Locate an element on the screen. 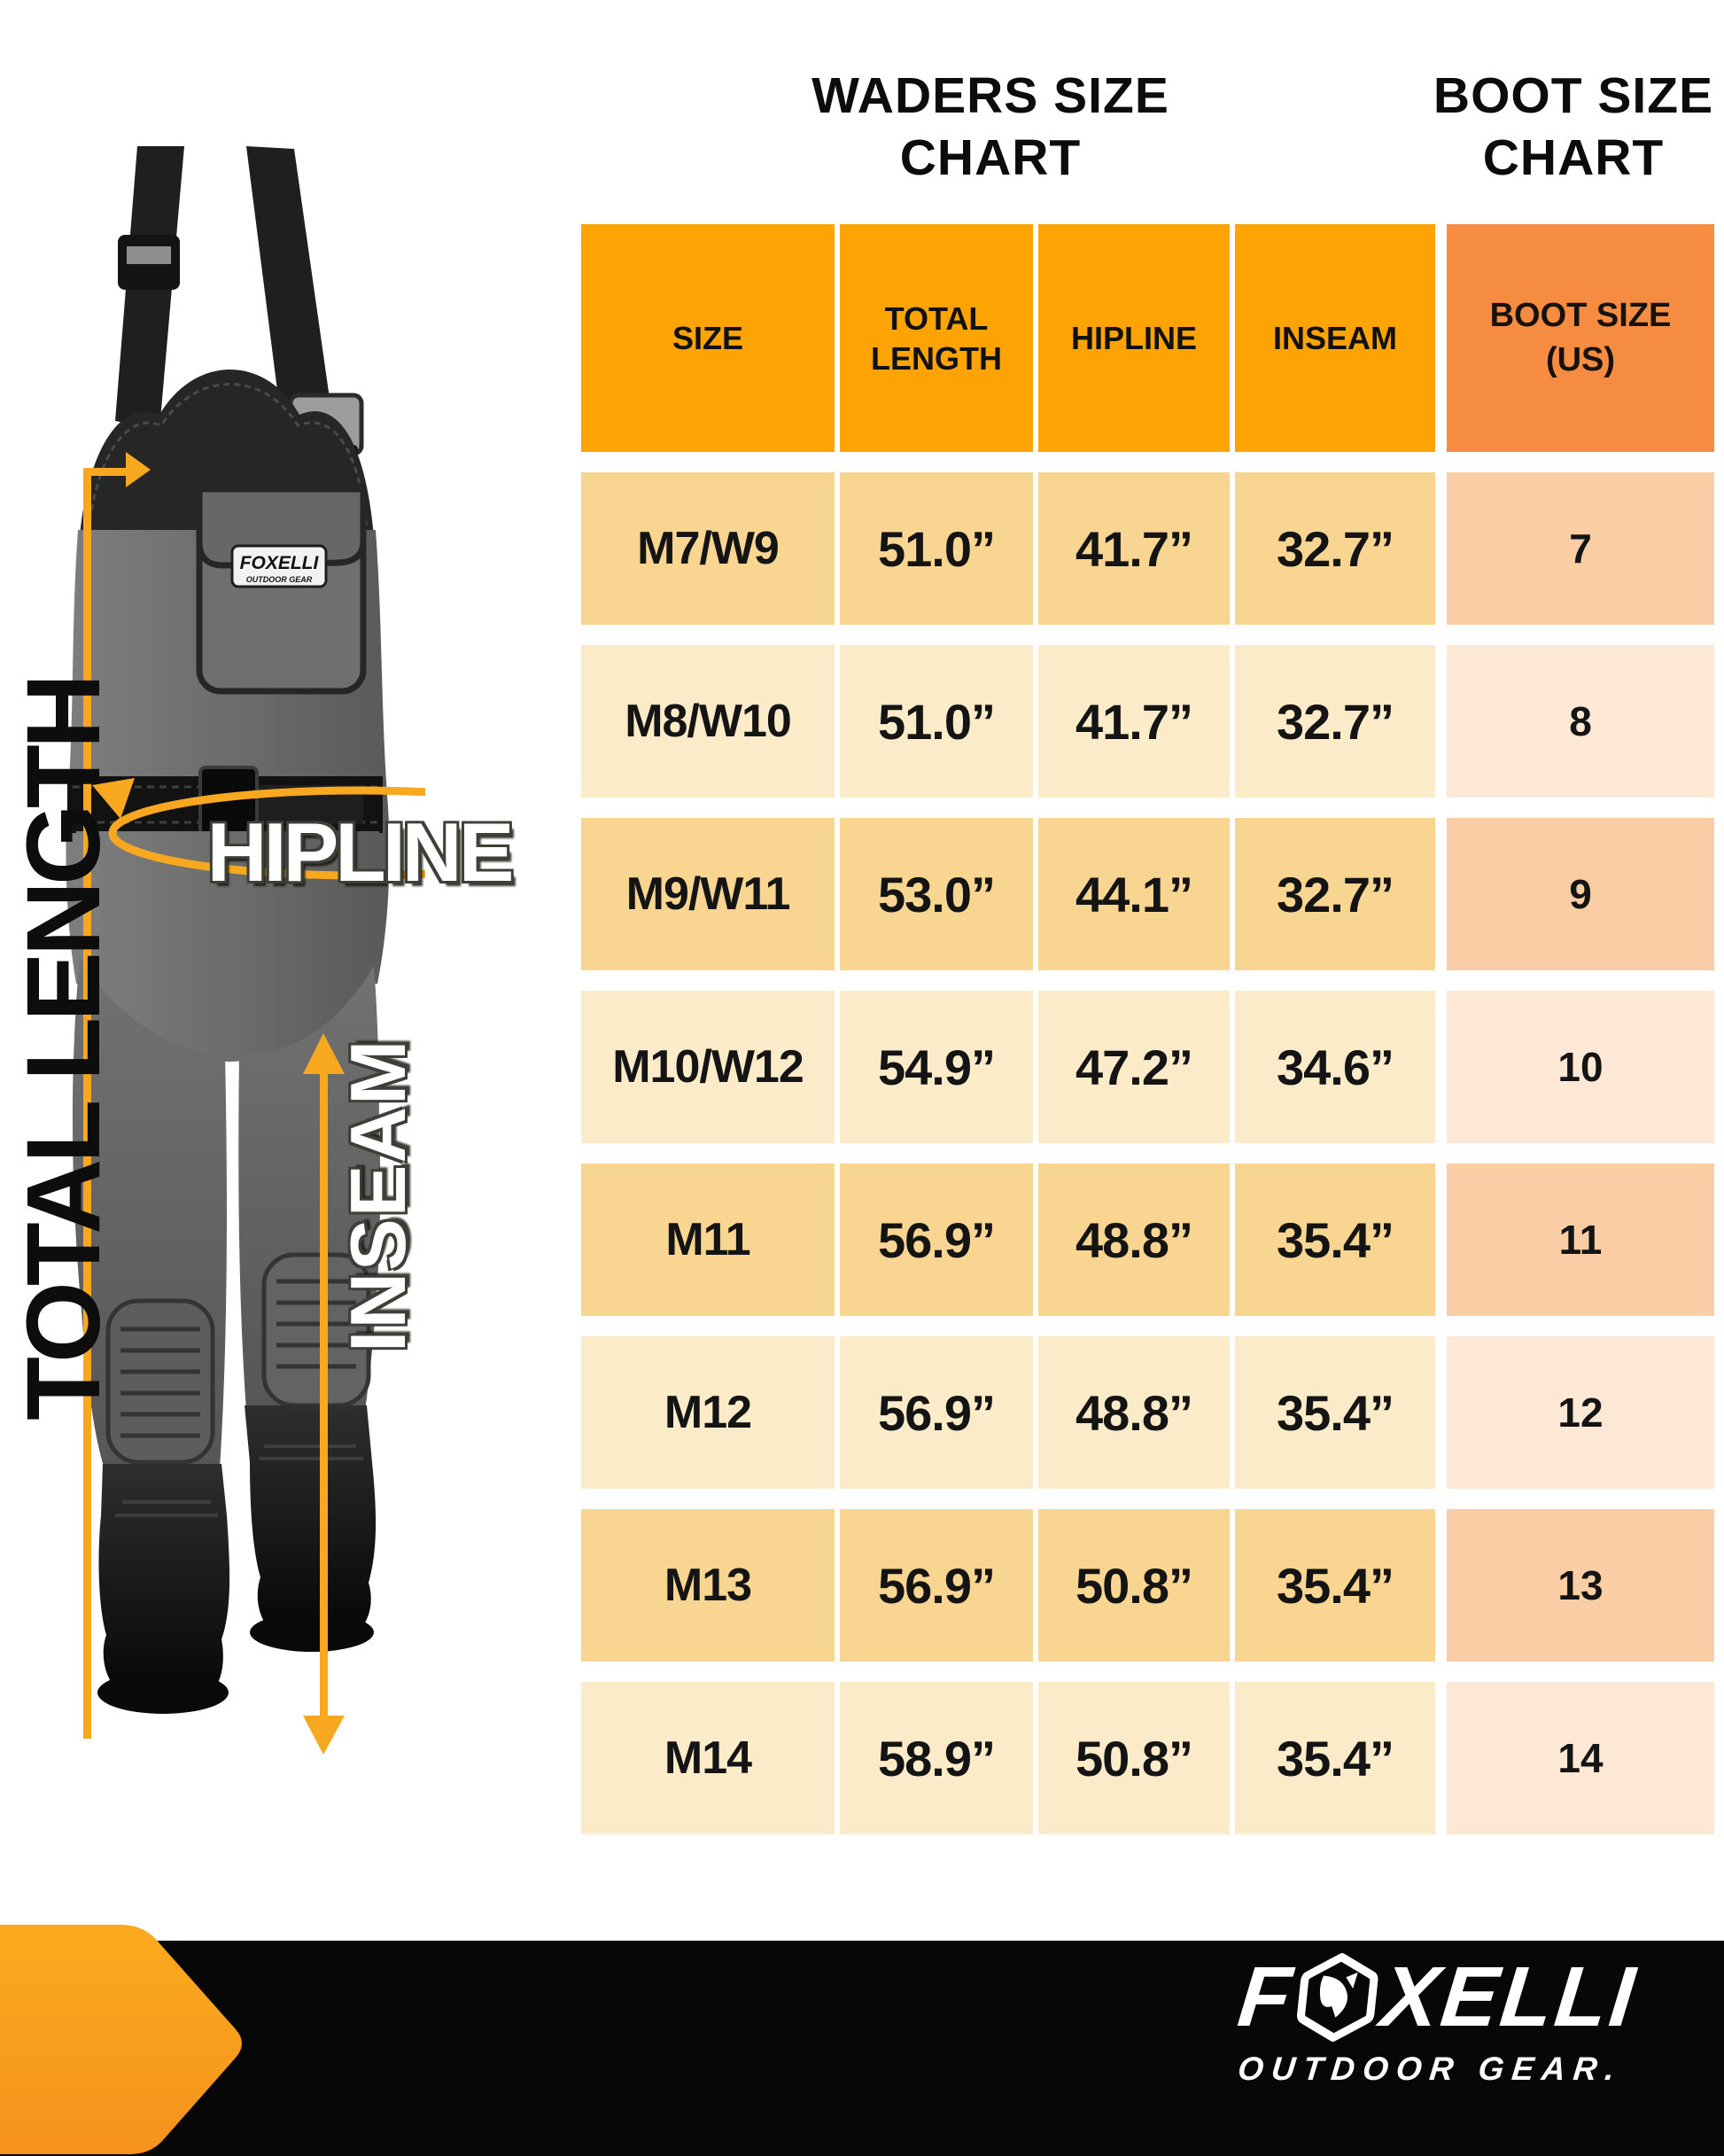 Image resolution: width=1724 pixels, height=2156 pixels. hips is located at coordinates (227, 946).